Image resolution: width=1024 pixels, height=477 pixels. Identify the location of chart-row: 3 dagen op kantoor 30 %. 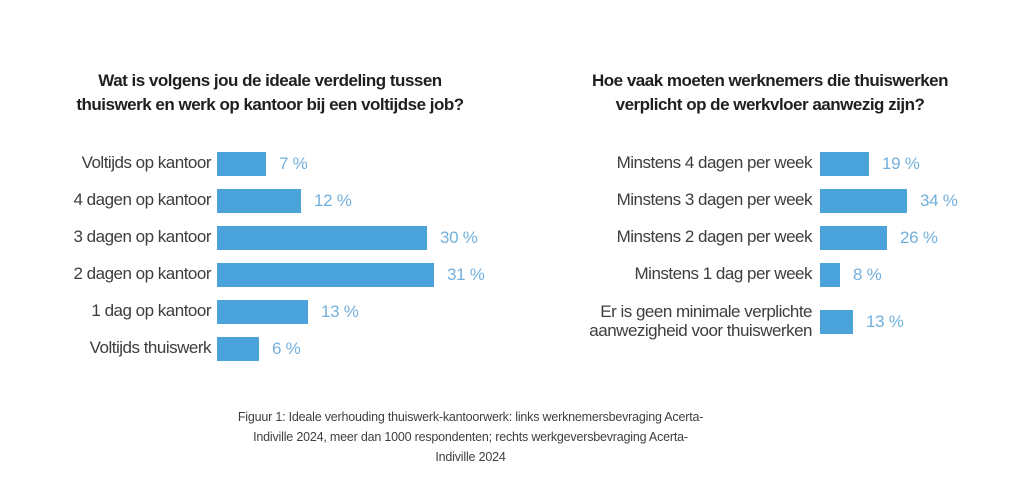
(290, 237).